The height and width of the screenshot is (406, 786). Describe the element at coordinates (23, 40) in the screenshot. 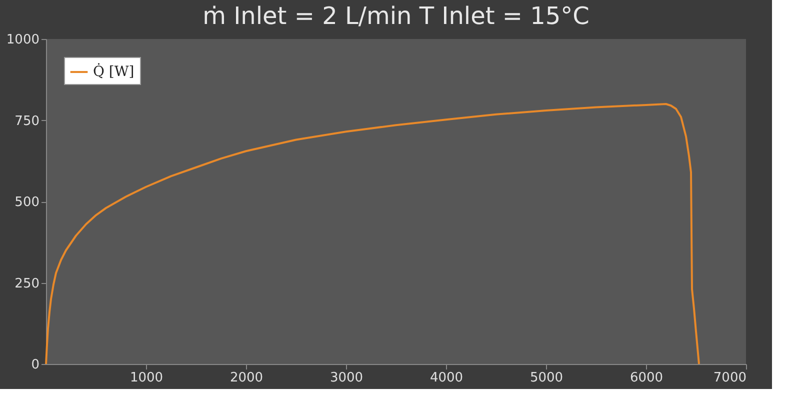

I see `y-tick-label: 1000` at that location.